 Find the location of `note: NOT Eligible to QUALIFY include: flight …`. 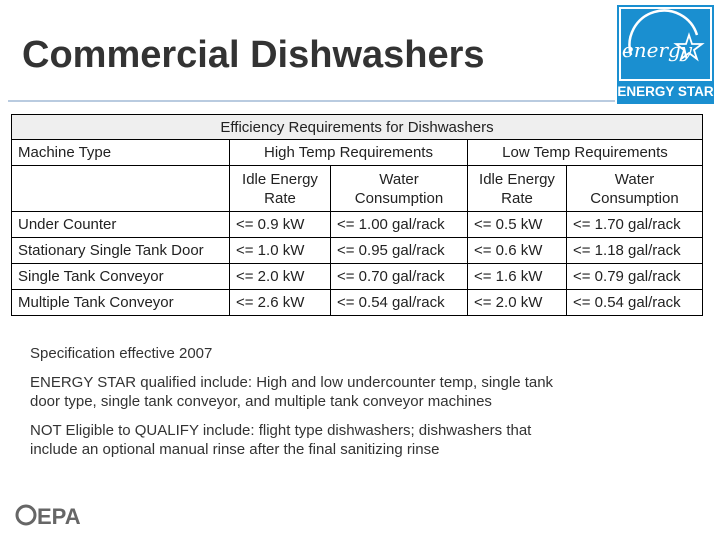

note: NOT Eligible to QUALIFY include: flight … is located at coordinates (281, 440).